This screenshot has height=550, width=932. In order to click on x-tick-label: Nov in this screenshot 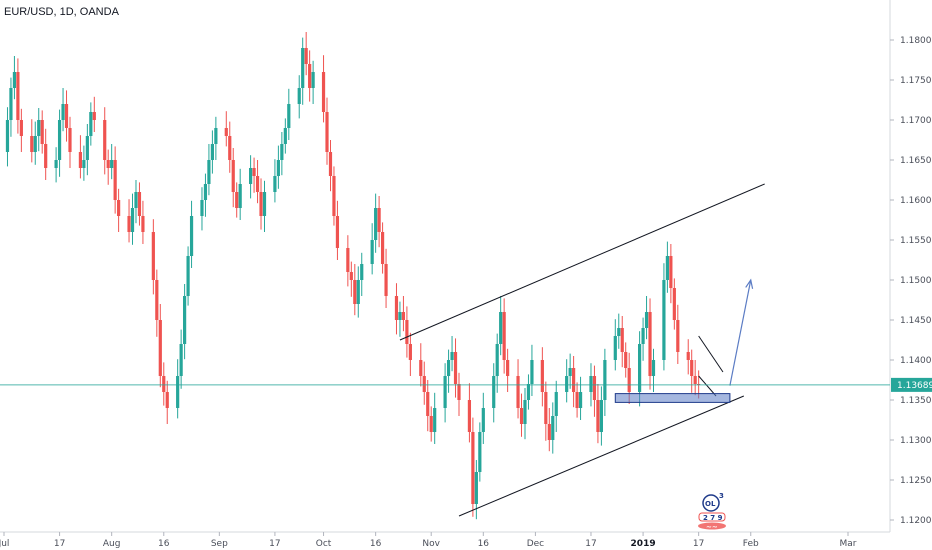, I will do `click(431, 544)`.